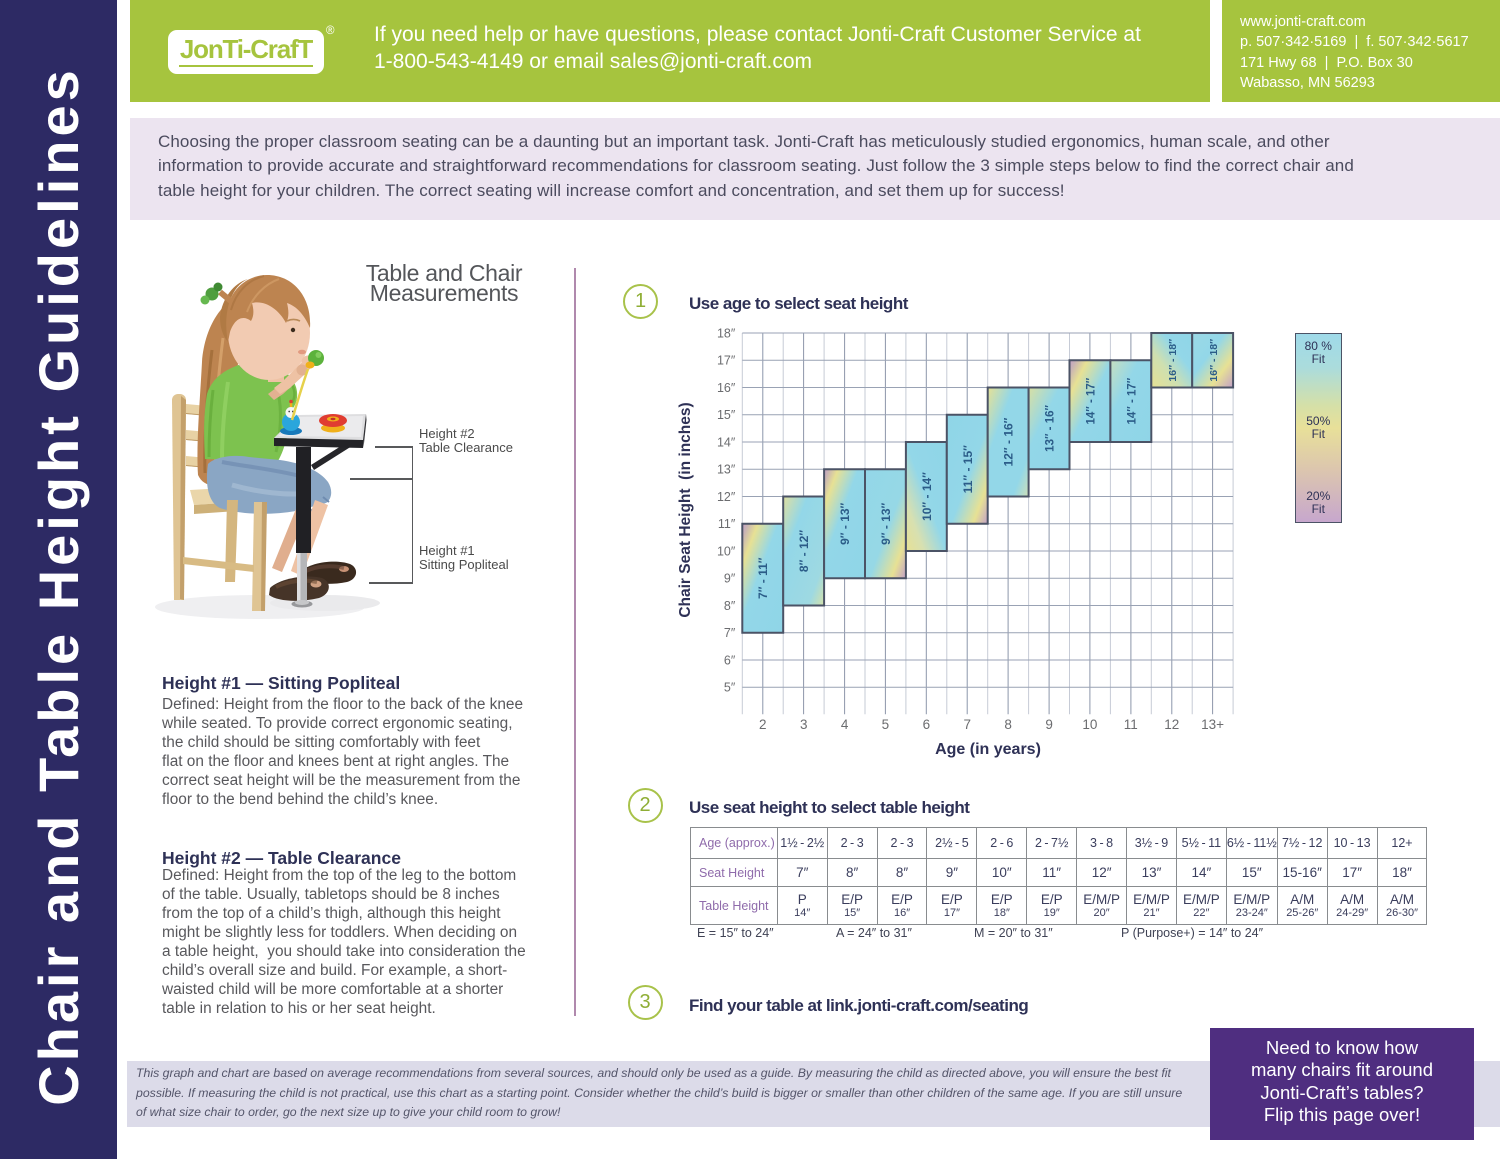 The image size is (1500, 1159). Describe the element at coordinates (1008, 724) in the screenshot. I see `svg-text: 8` at that location.